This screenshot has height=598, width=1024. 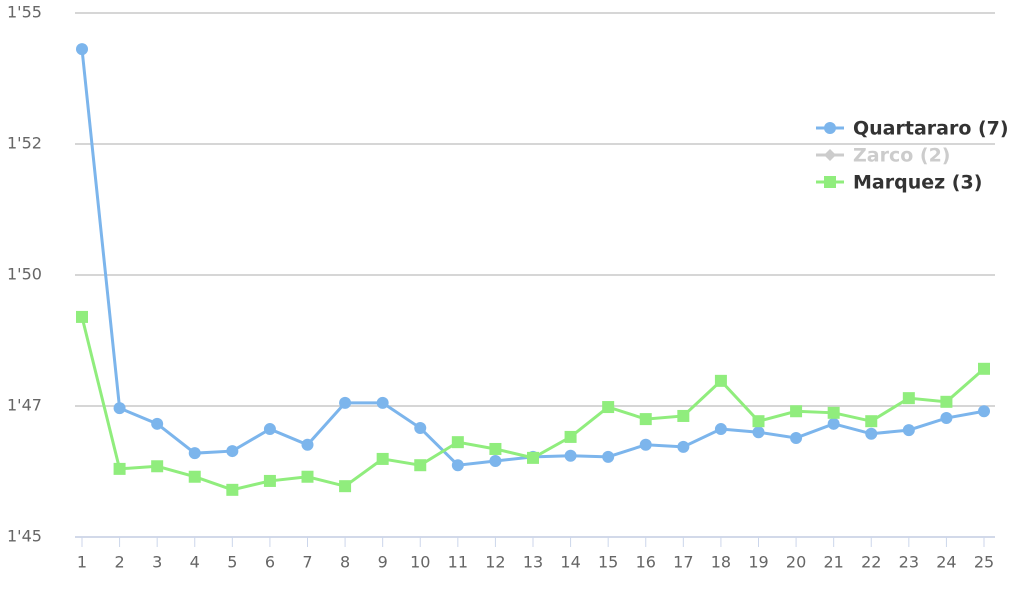 What do you see at coordinates (24, 536) in the screenshot?
I see `y-tick-label: 1'45` at bounding box center [24, 536].